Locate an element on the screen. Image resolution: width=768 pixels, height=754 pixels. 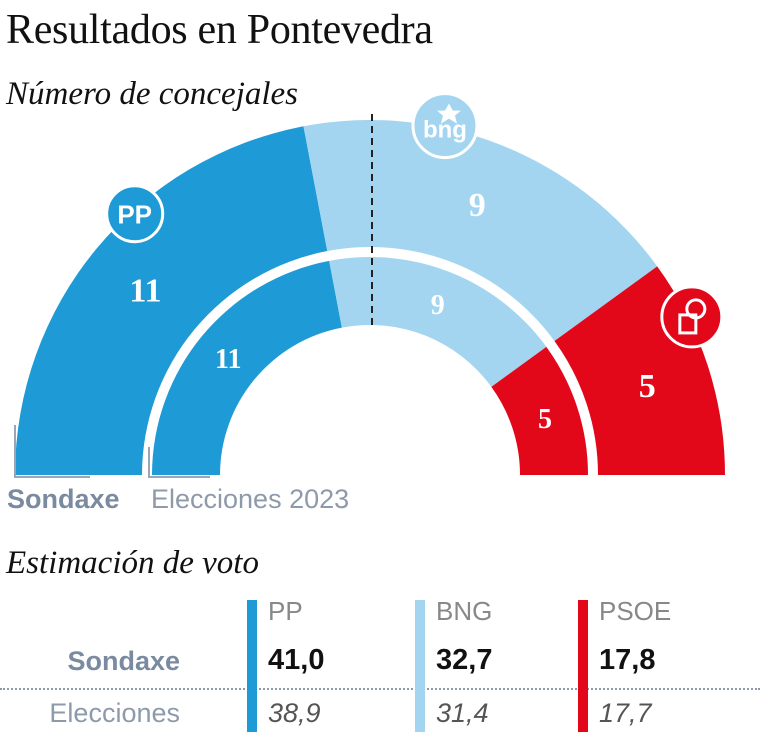
bng-logo-text: bng is located at coordinates (445, 130).